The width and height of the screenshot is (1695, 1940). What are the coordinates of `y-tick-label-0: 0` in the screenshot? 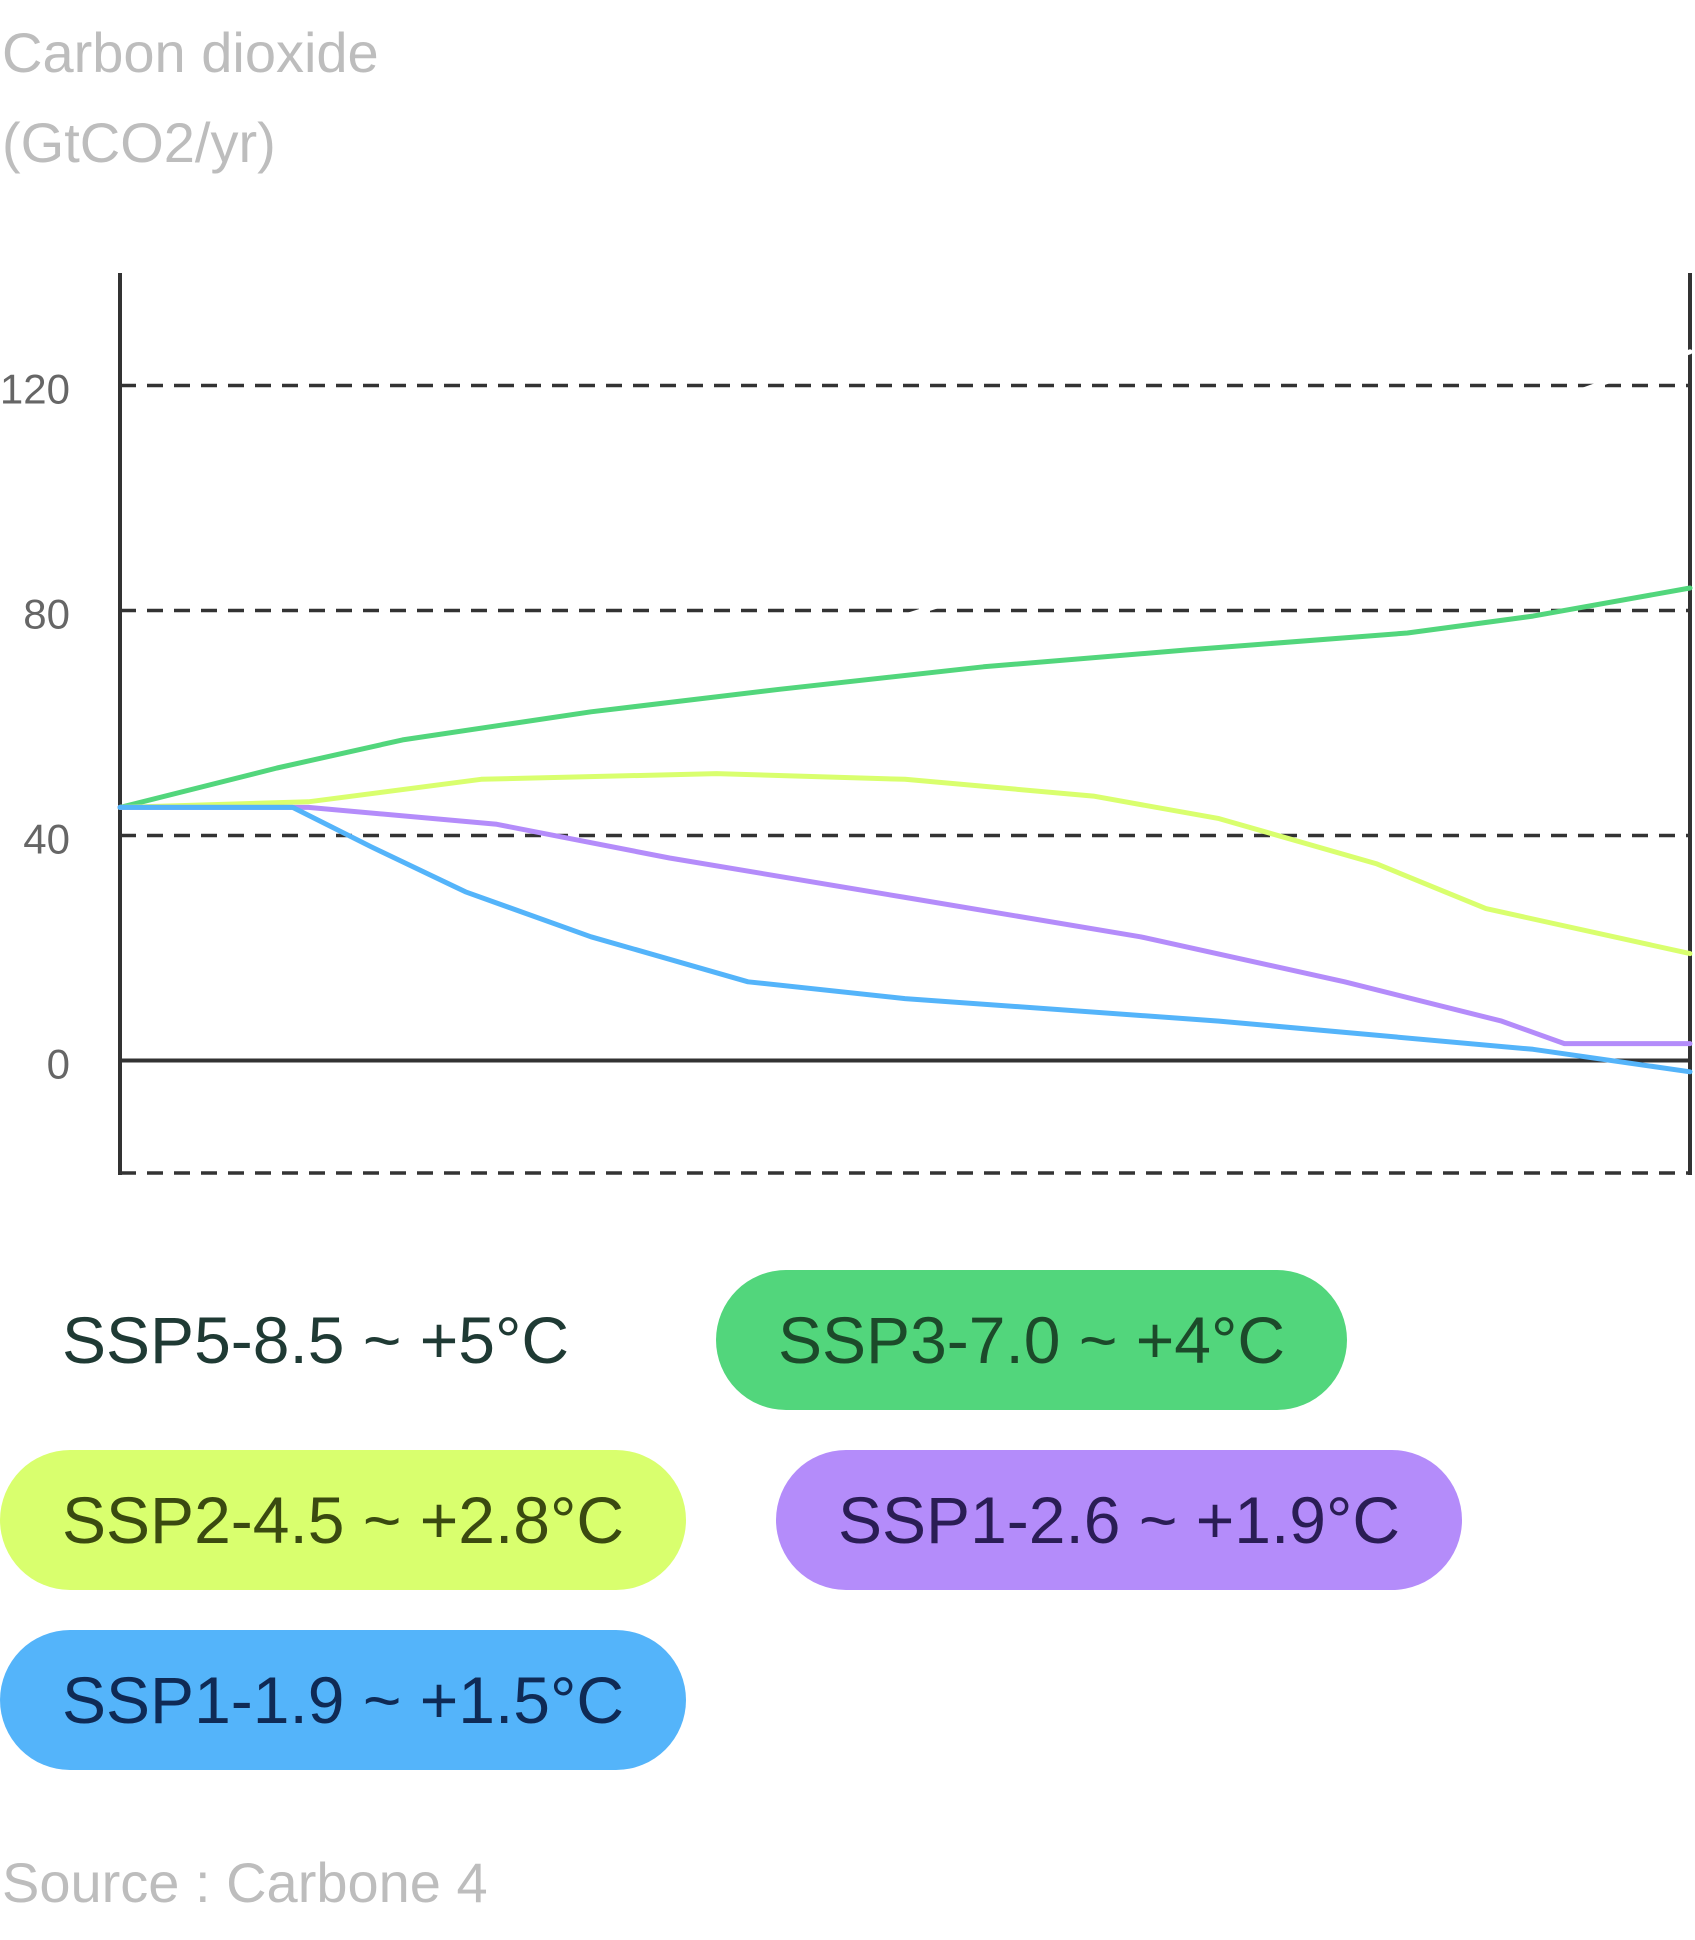 It's located at (58, 1064).